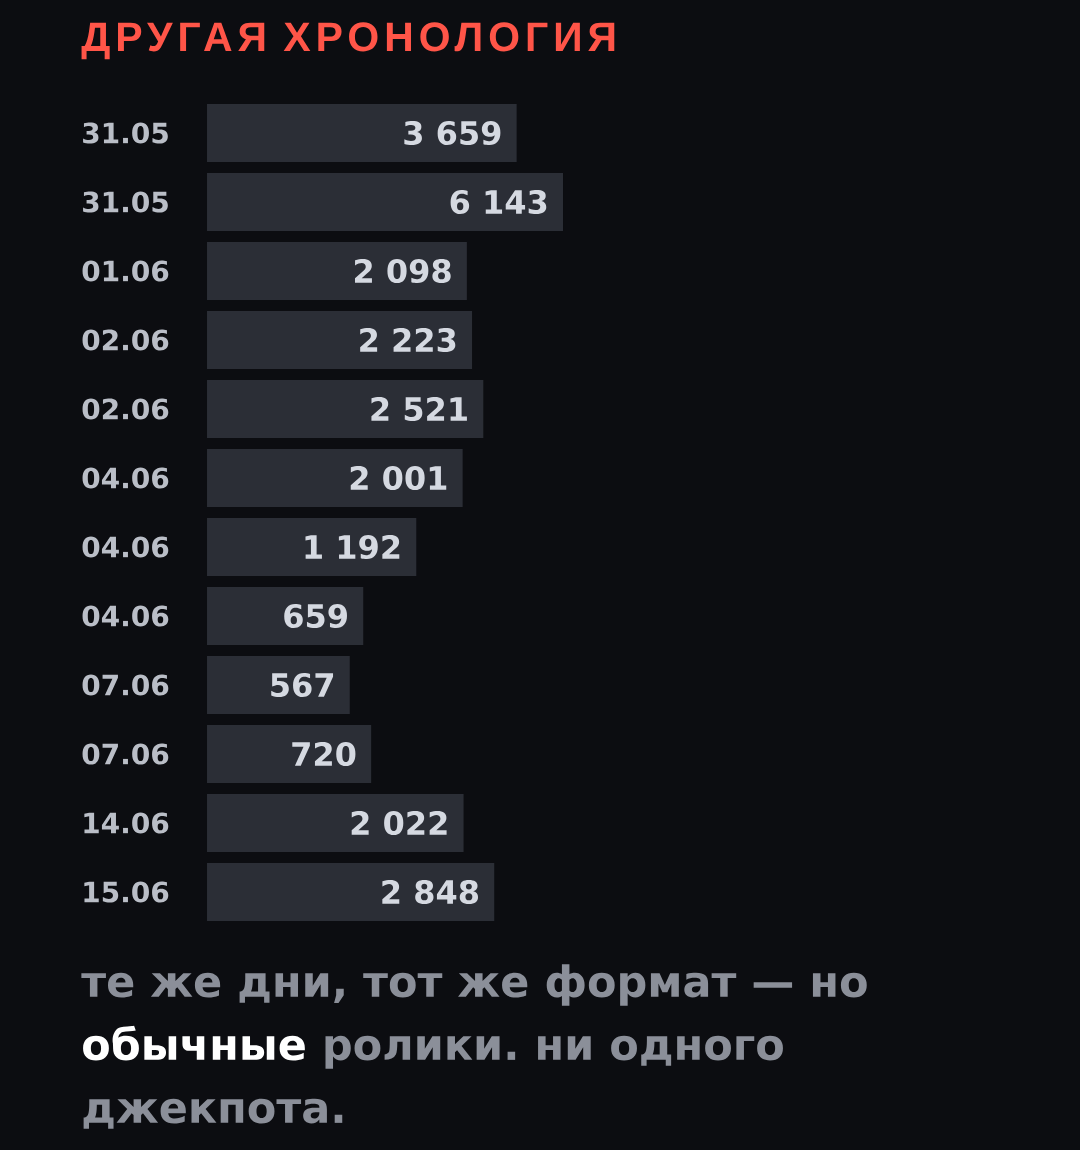  Describe the element at coordinates (126, 892) in the screenshot. I see `y-tick-label: 15.06` at that location.